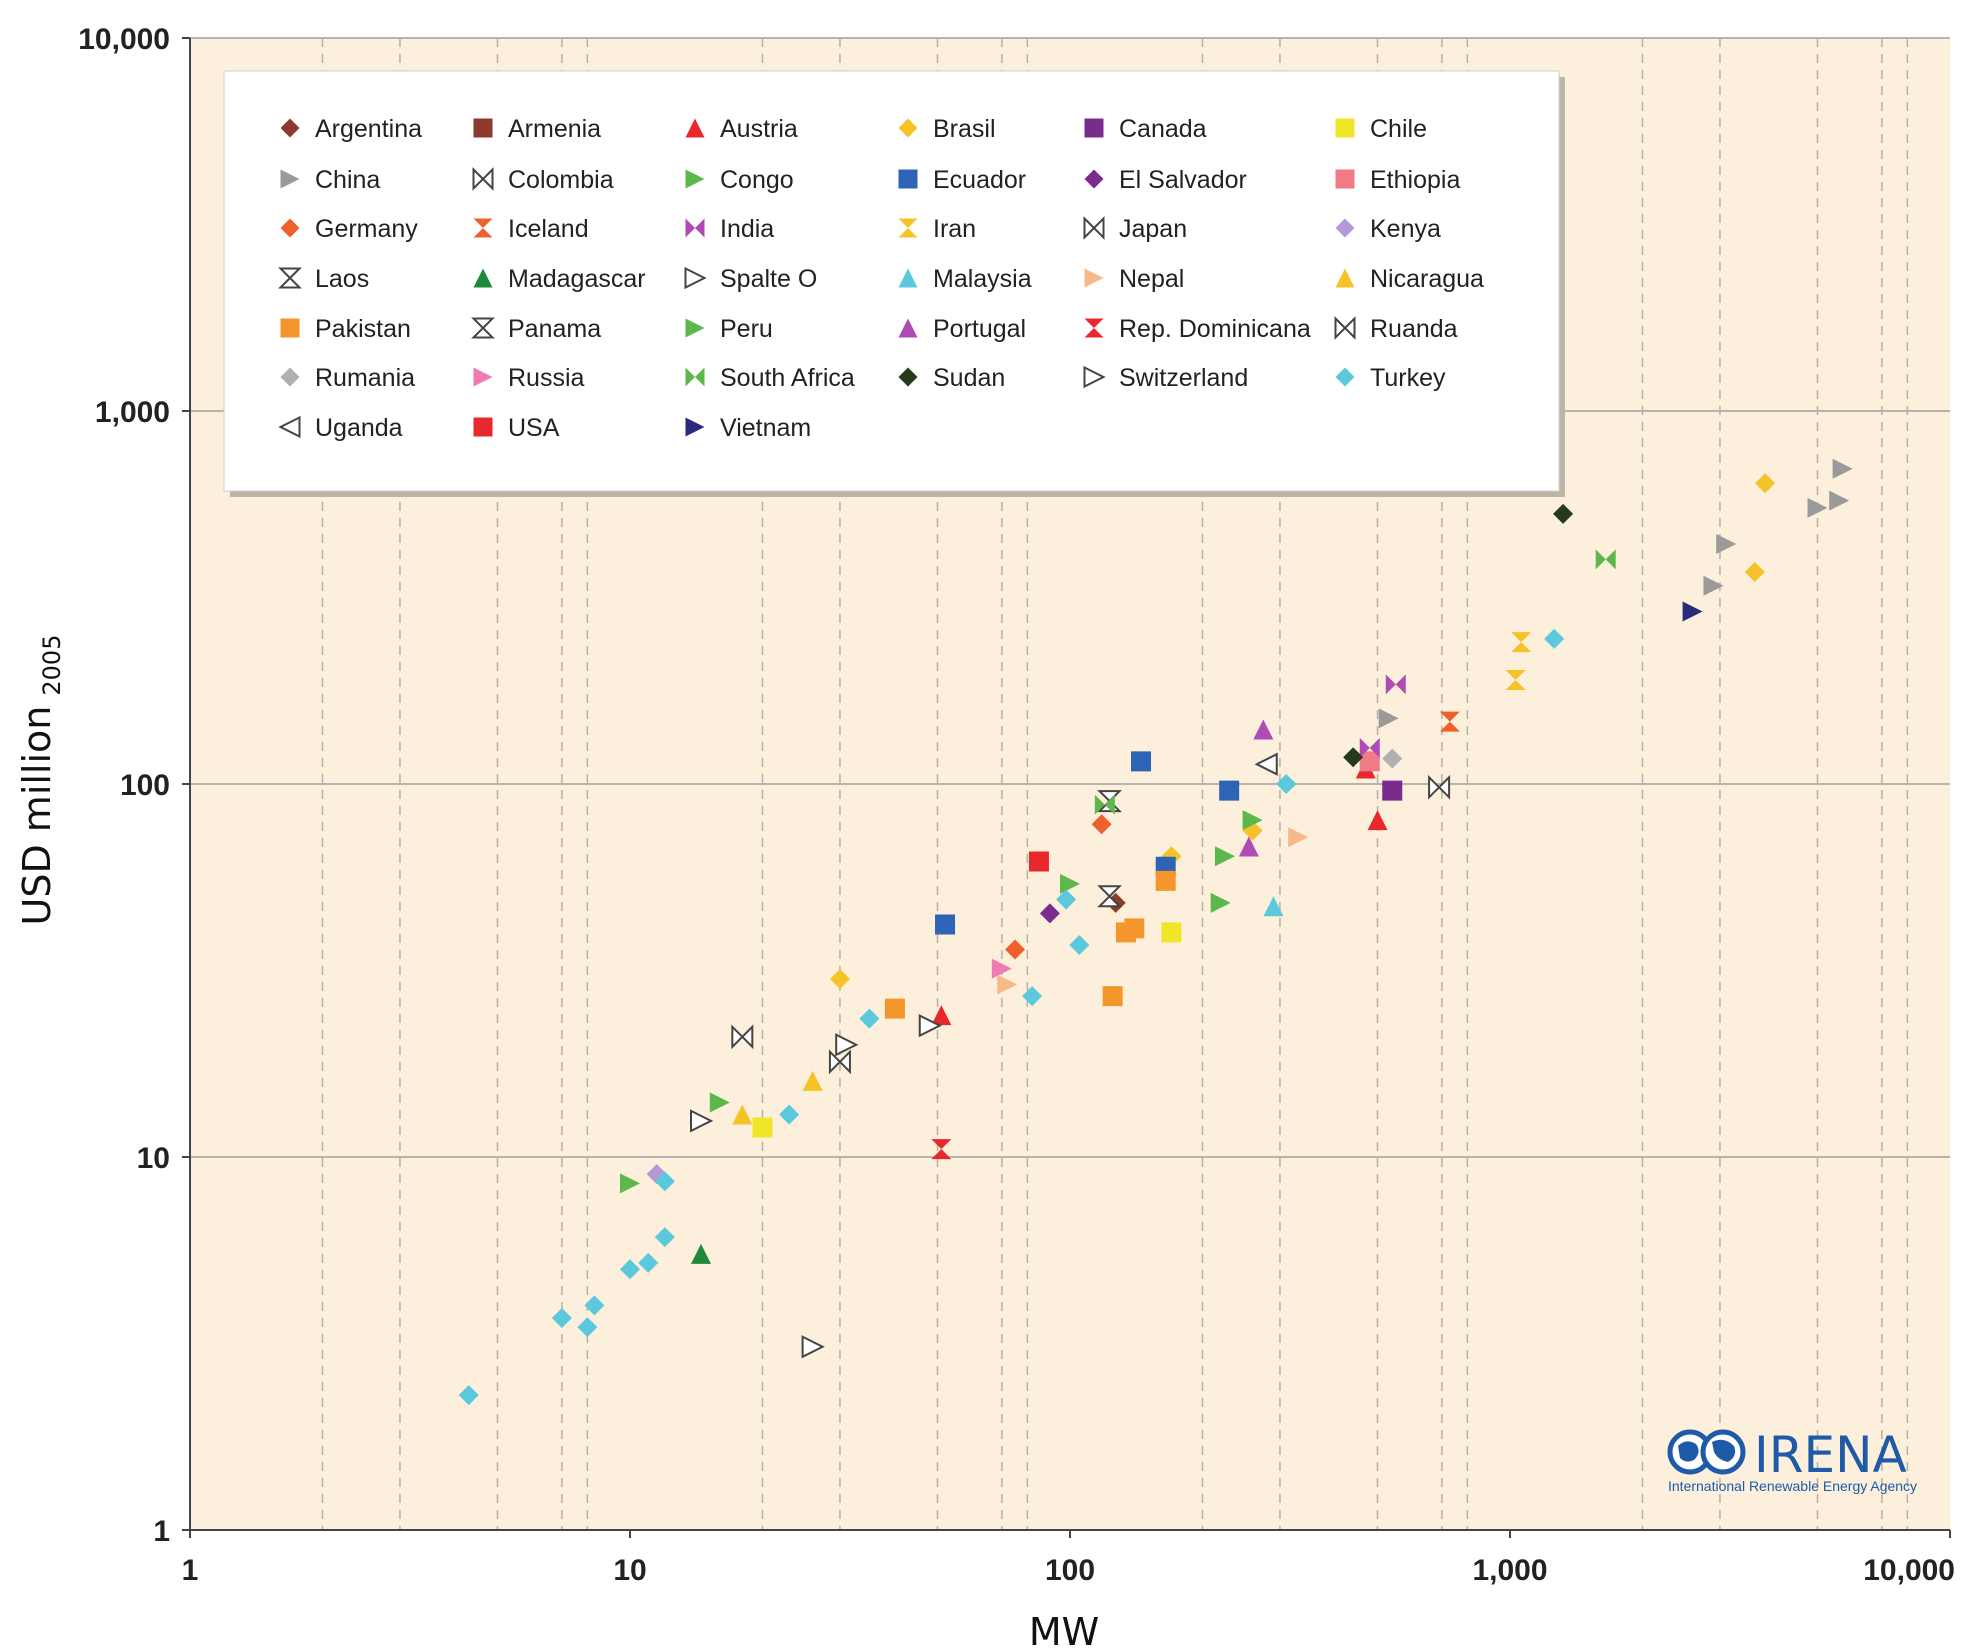 Image resolution: width=1971 pixels, height=1650 pixels. I want to click on y-tick-label: 1,000, so click(132, 412).